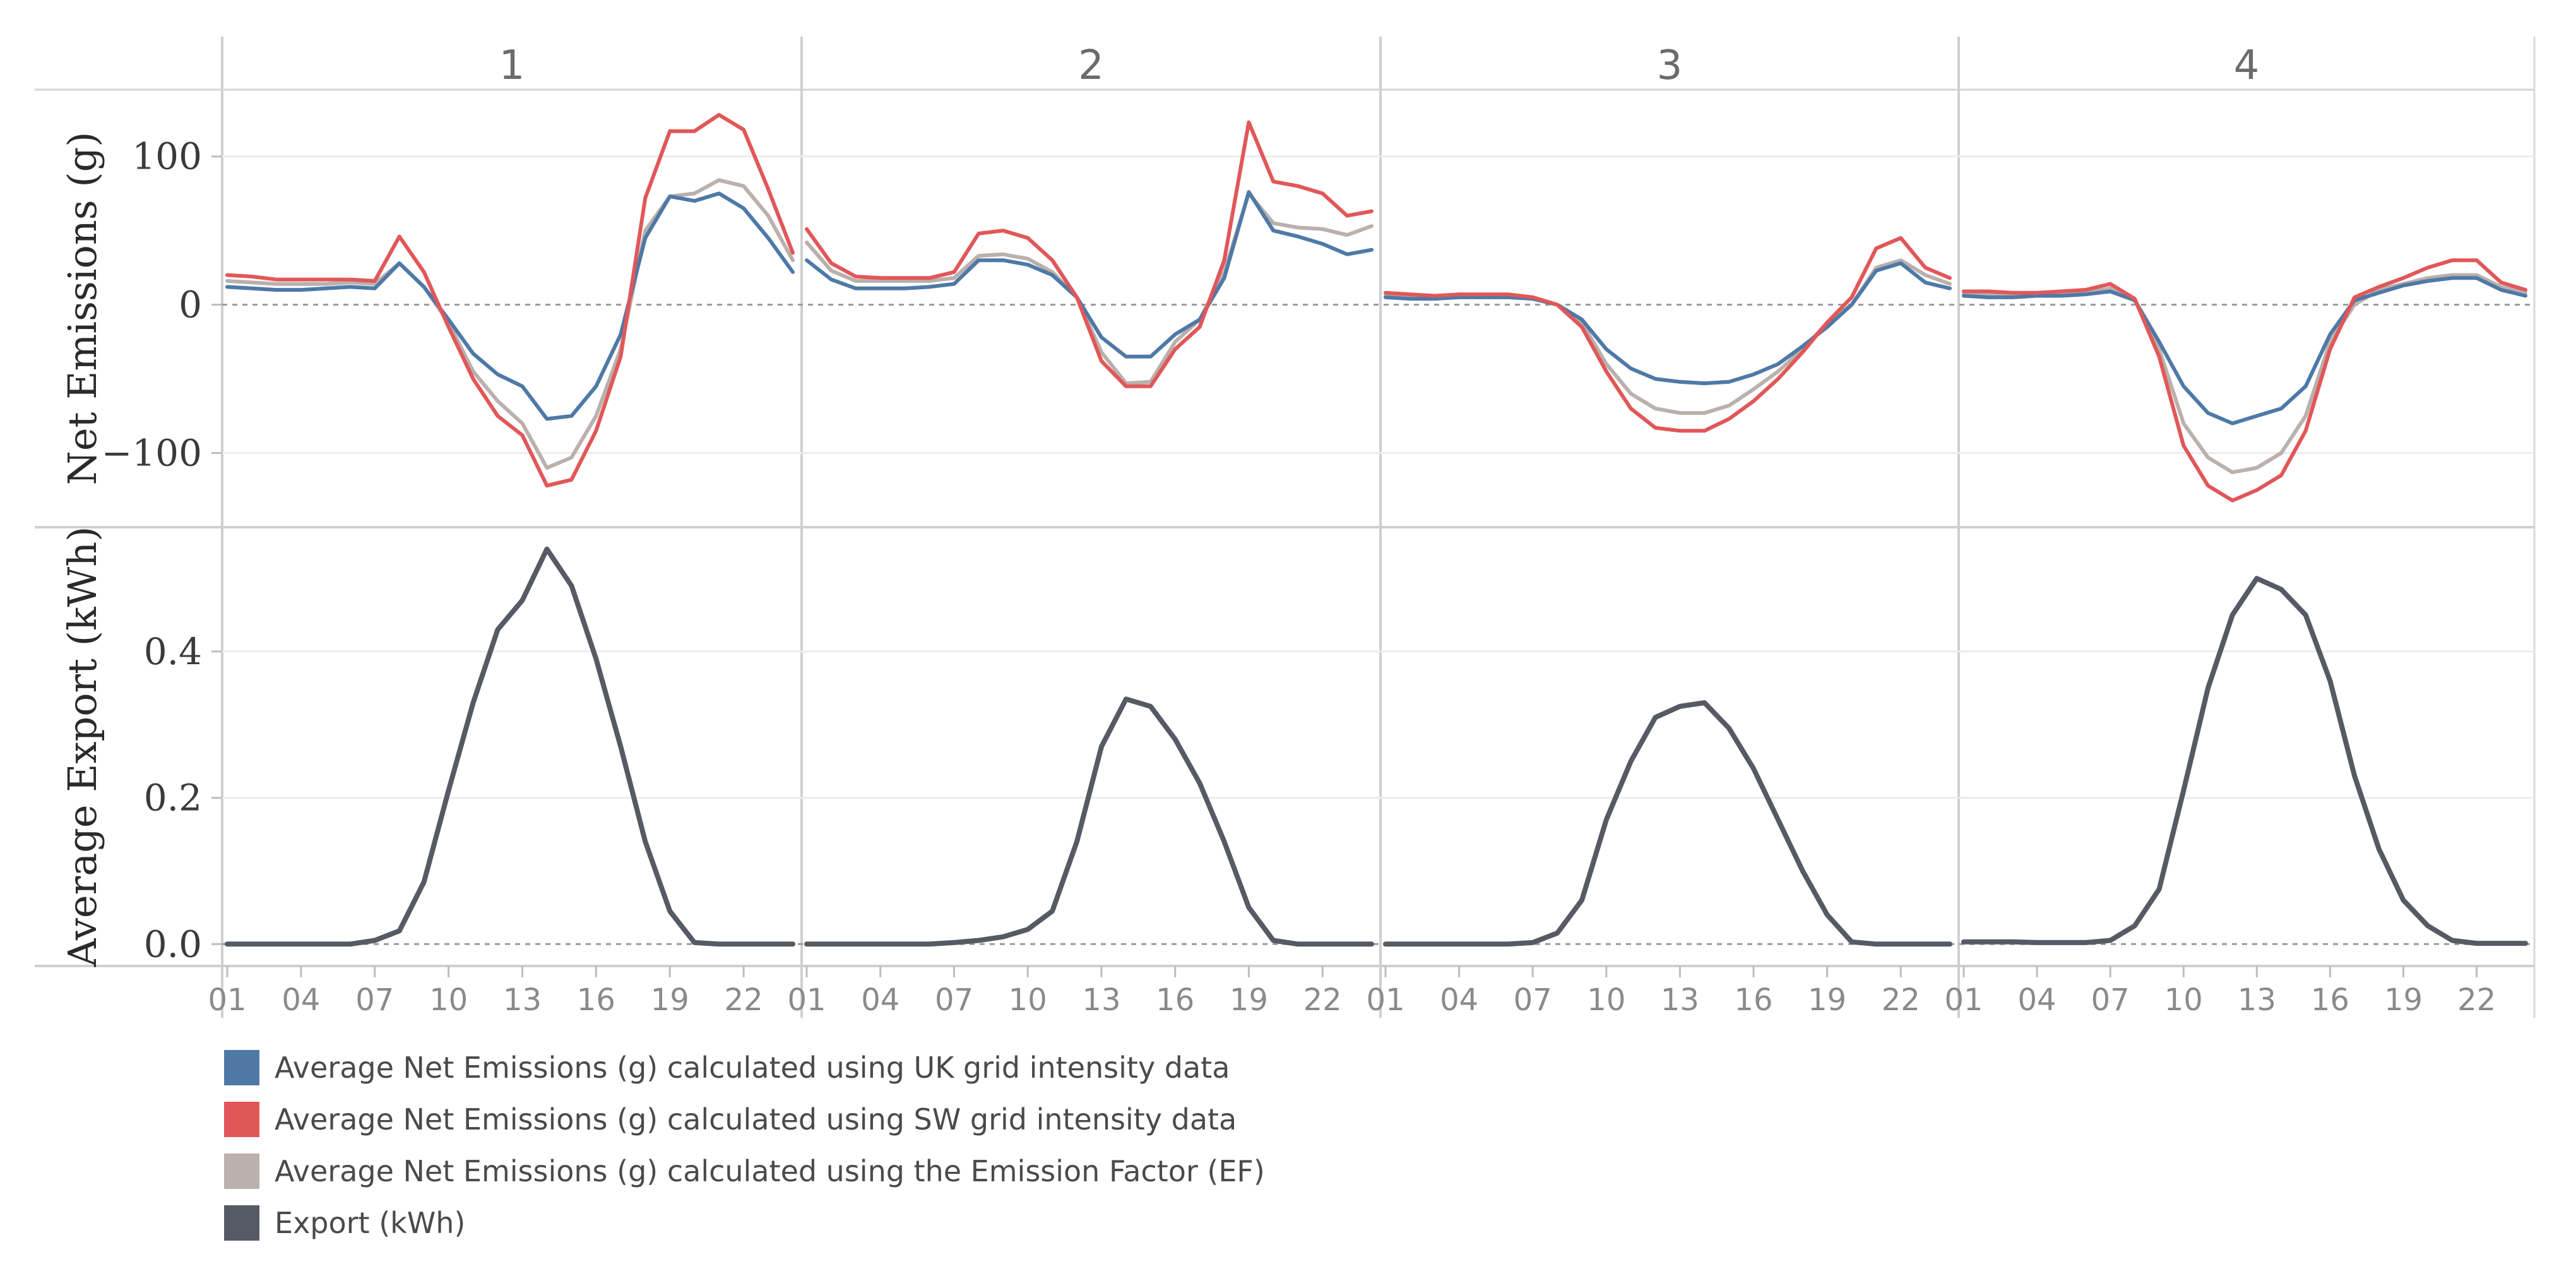 This screenshot has width=2576, height=1264. What do you see at coordinates (2183, 1000) in the screenshot?
I see `xtick-label-p4-3: 10` at bounding box center [2183, 1000].